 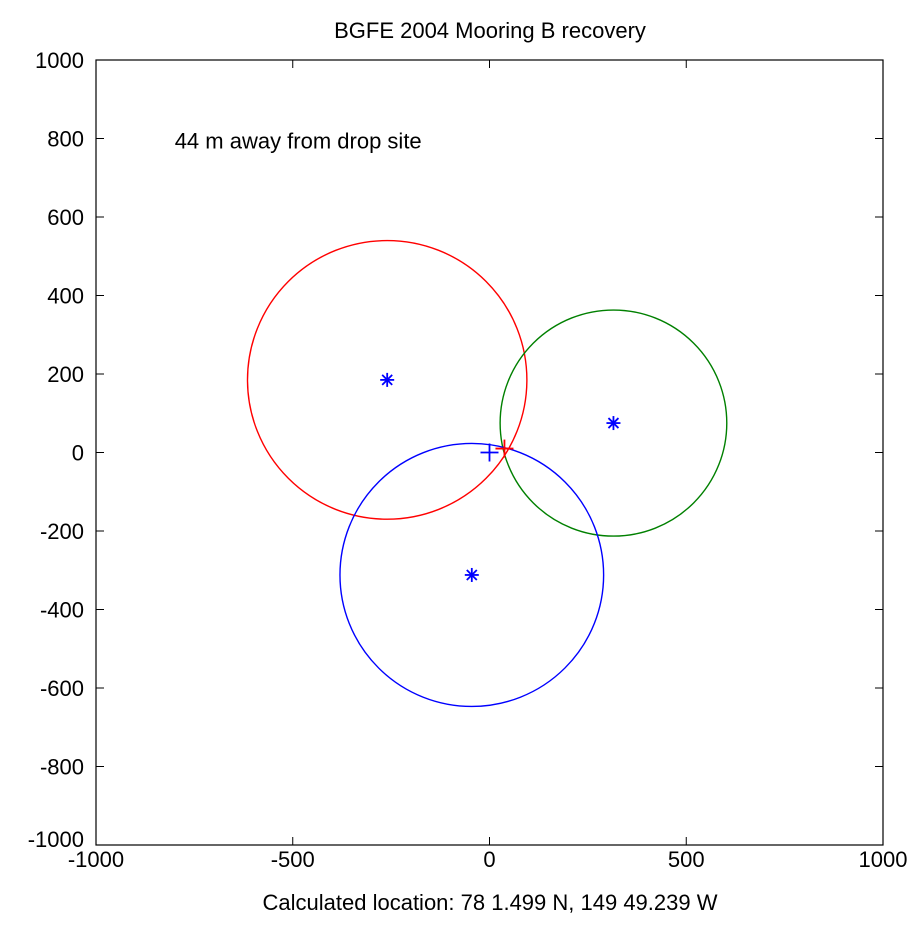 What do you see at coordinates (78, 453) in the screenshot?
I see `y-tick-label: 0` at bounding box center [78, 453].